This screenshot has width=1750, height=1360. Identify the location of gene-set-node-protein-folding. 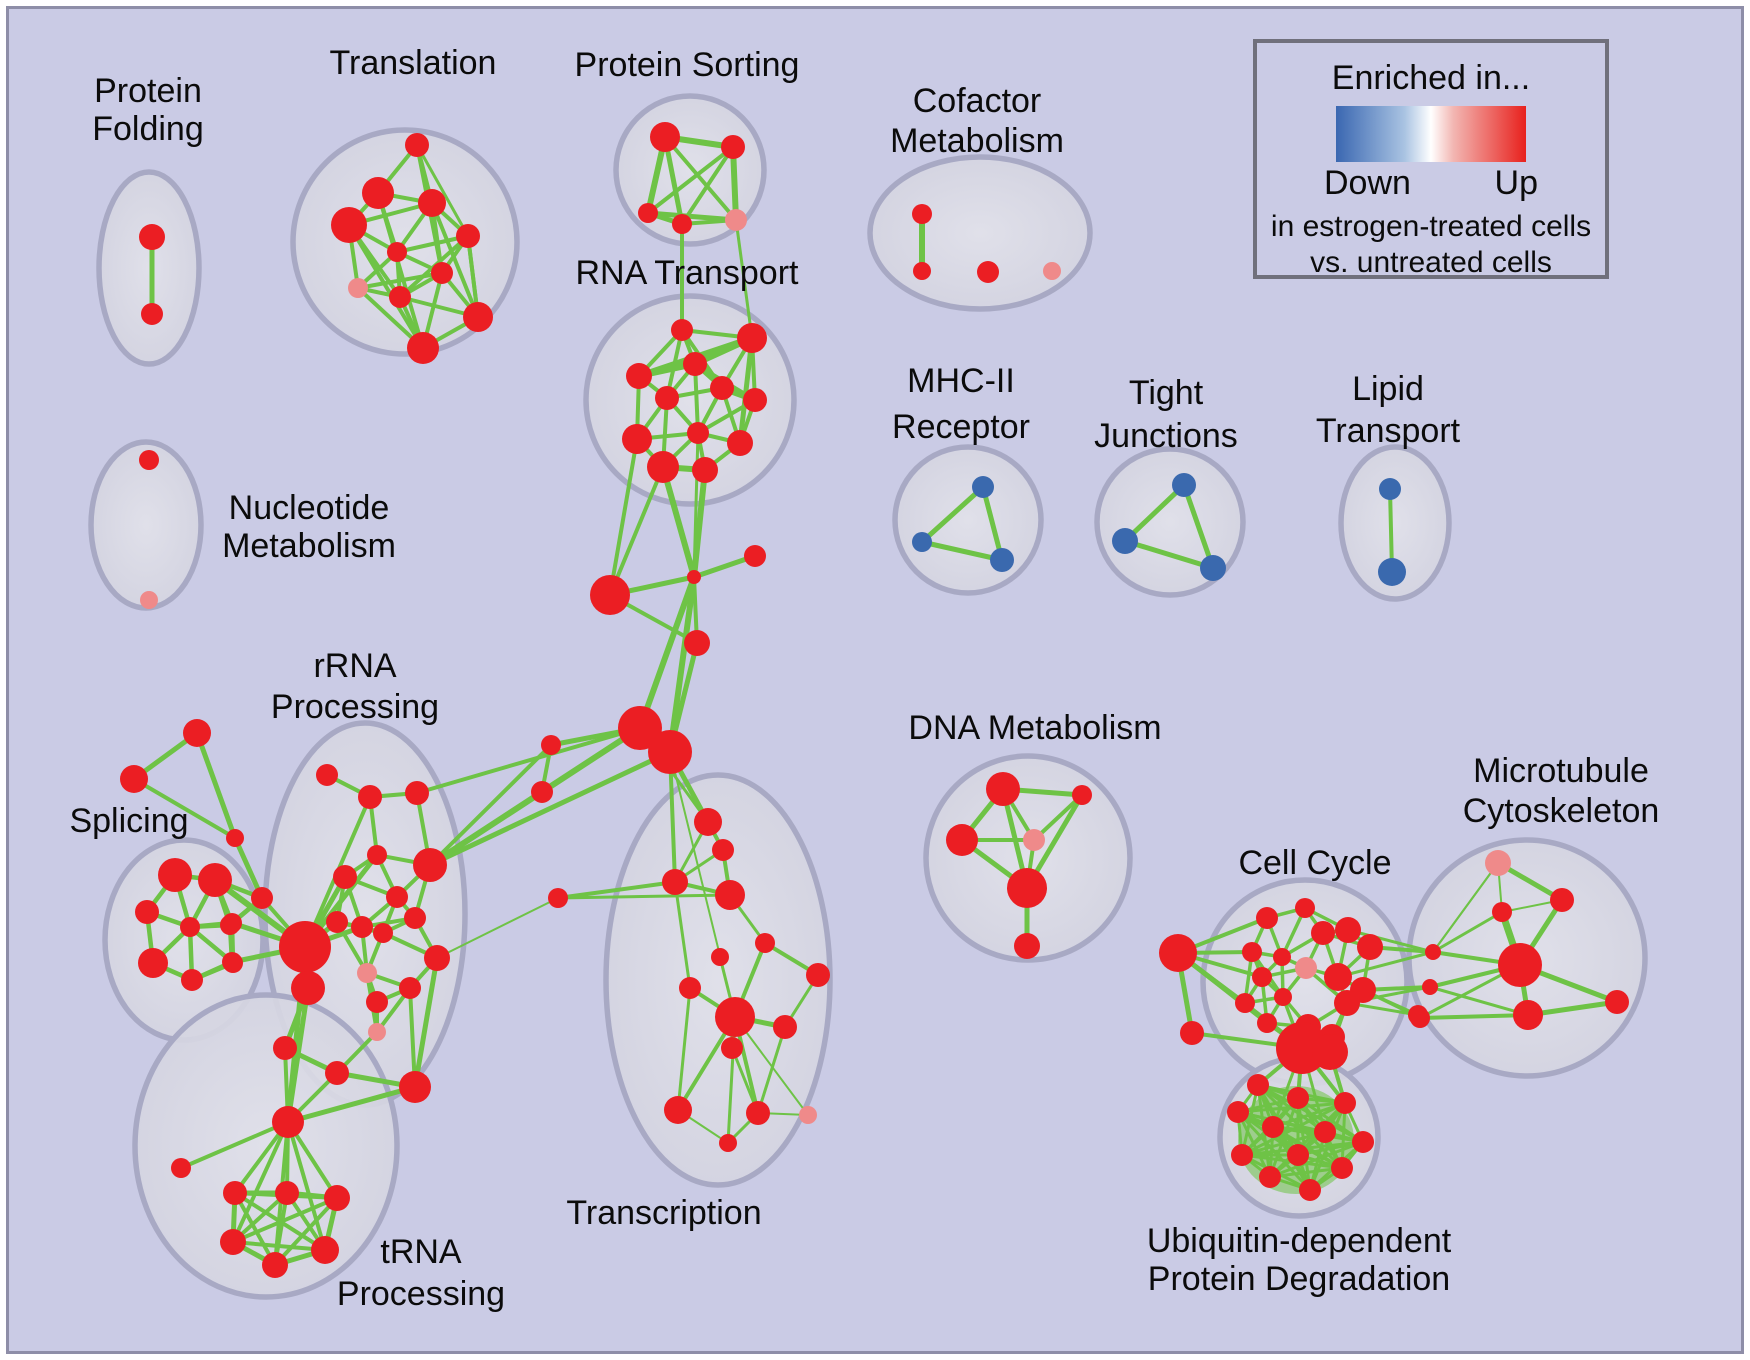
(152, 314).